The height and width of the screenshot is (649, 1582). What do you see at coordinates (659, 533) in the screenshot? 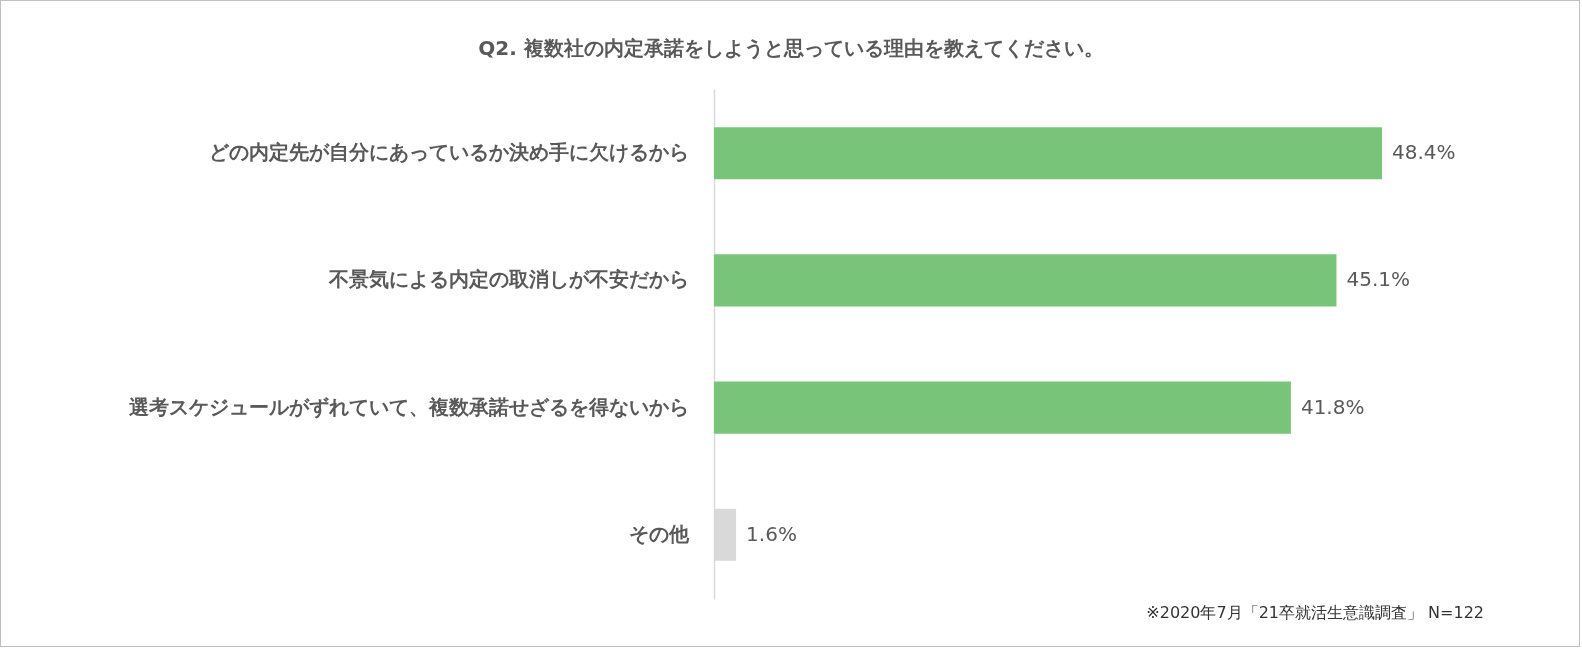
I see `y-tick-label: その他` at bounding box center [659, 533].